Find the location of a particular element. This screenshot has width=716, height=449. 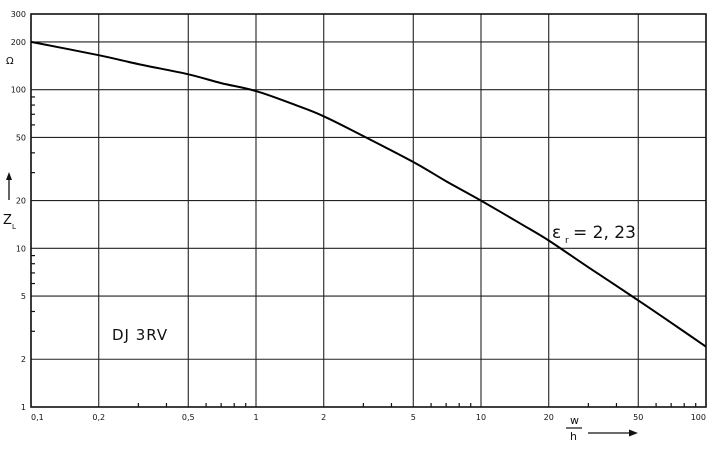

x-axis-label: w h is located at coordinates (602, 428).